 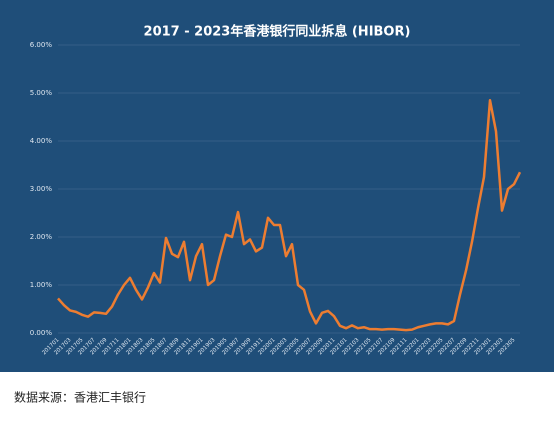 What do you see at coordinates (41, 93) in the screenshot?
I see `y-tick-label: 5.00%` at bounding box center [41, 93].